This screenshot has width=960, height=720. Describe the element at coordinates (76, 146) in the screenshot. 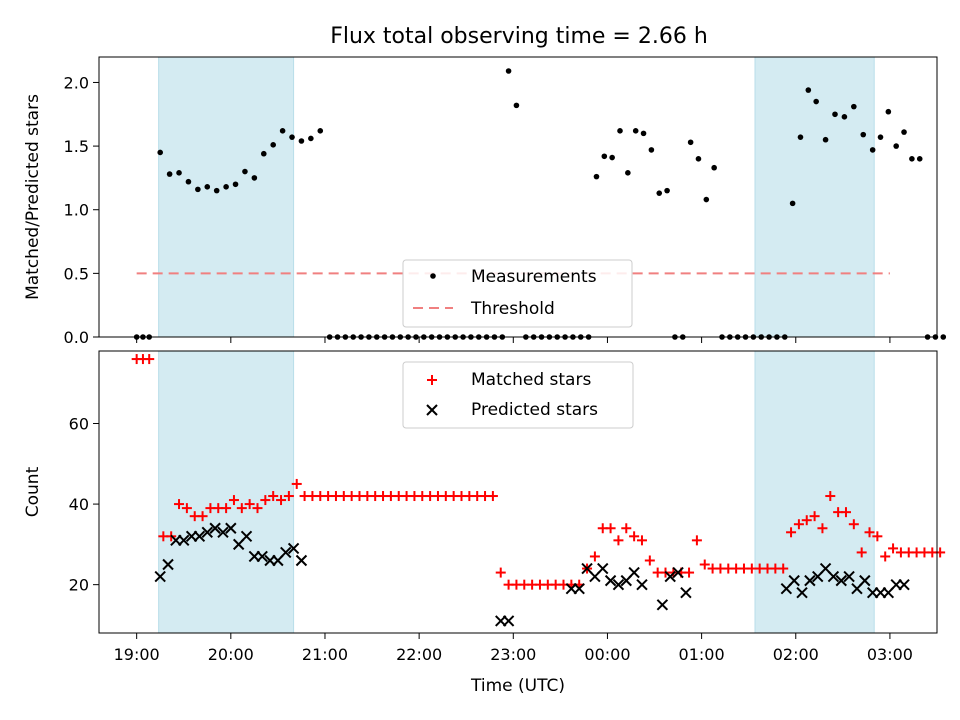

I see `y-tick-label: 1.5` at that location.